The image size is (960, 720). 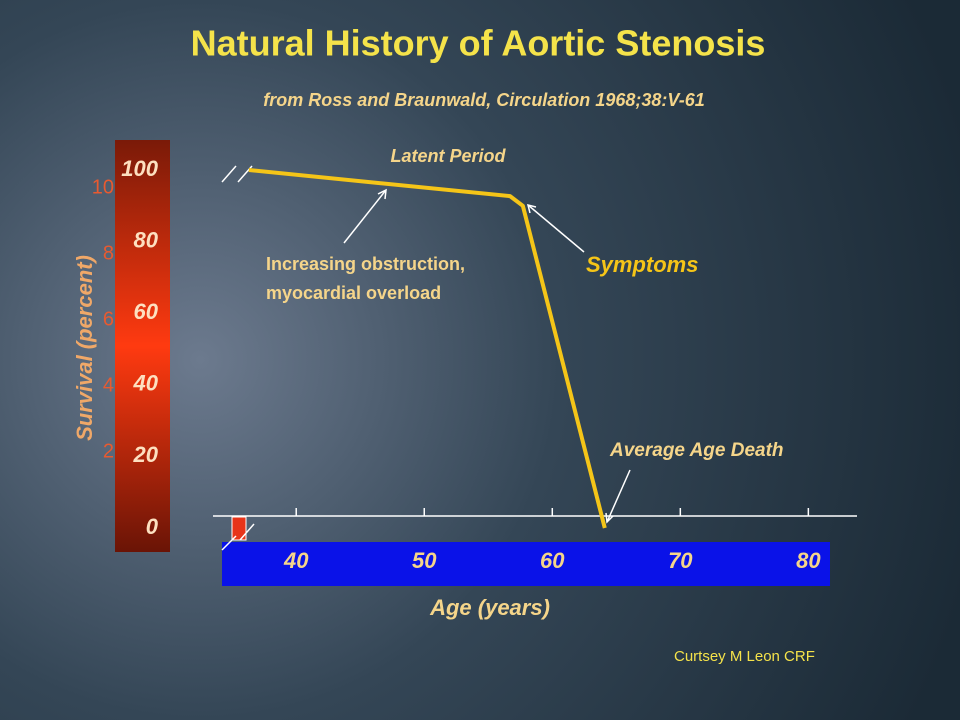 What do you see at coordinates (239, 528) in the screenshot?
I see `axis-break-box` at bounding box center [239, 528].